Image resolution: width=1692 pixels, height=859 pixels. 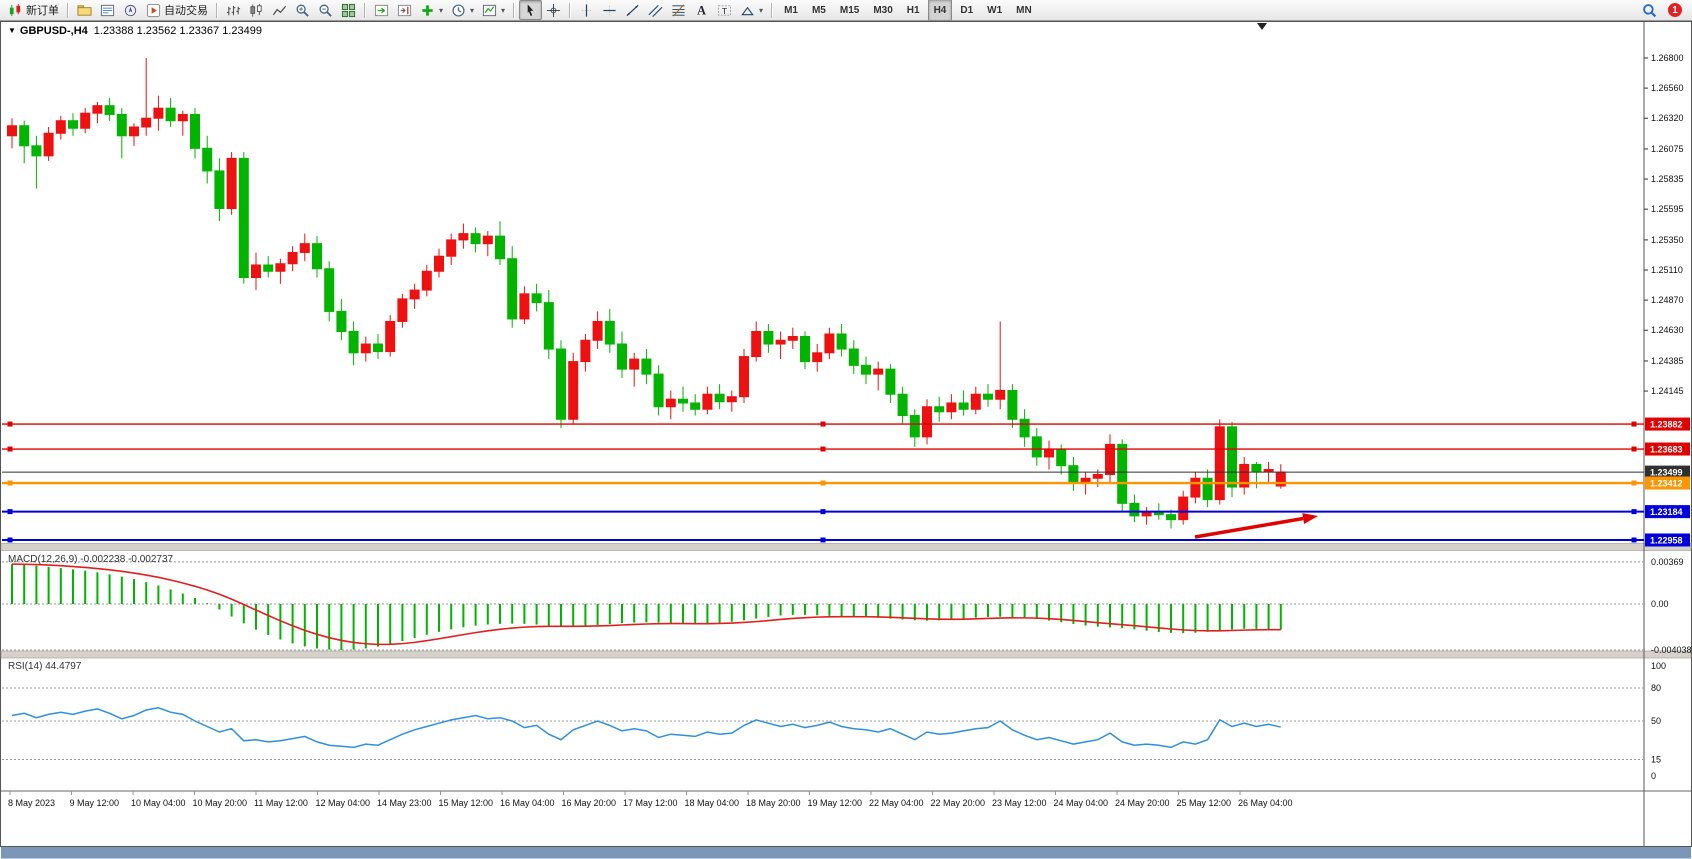 What do you see at coordinates (940, 10) in the screenshot?
I see `timeframe-button-h4: H4` at bounding box center [940, 10].